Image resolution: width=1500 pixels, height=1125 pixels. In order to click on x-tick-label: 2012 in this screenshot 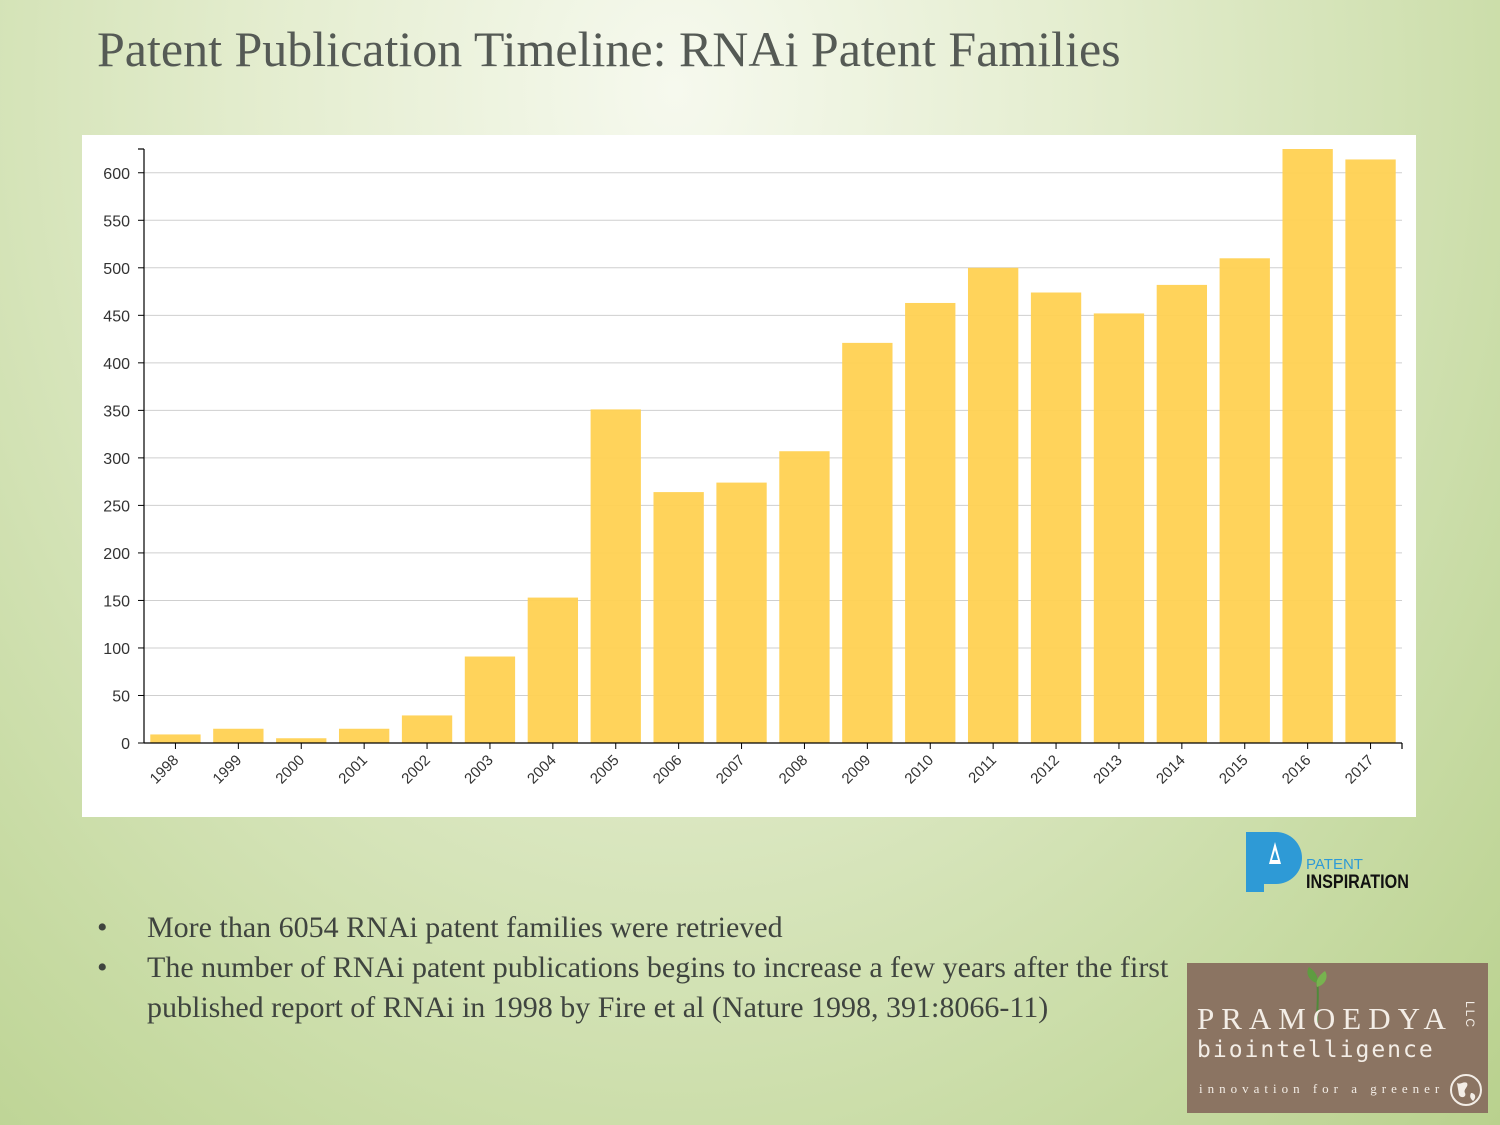, I will do `click(1045, 770)`.